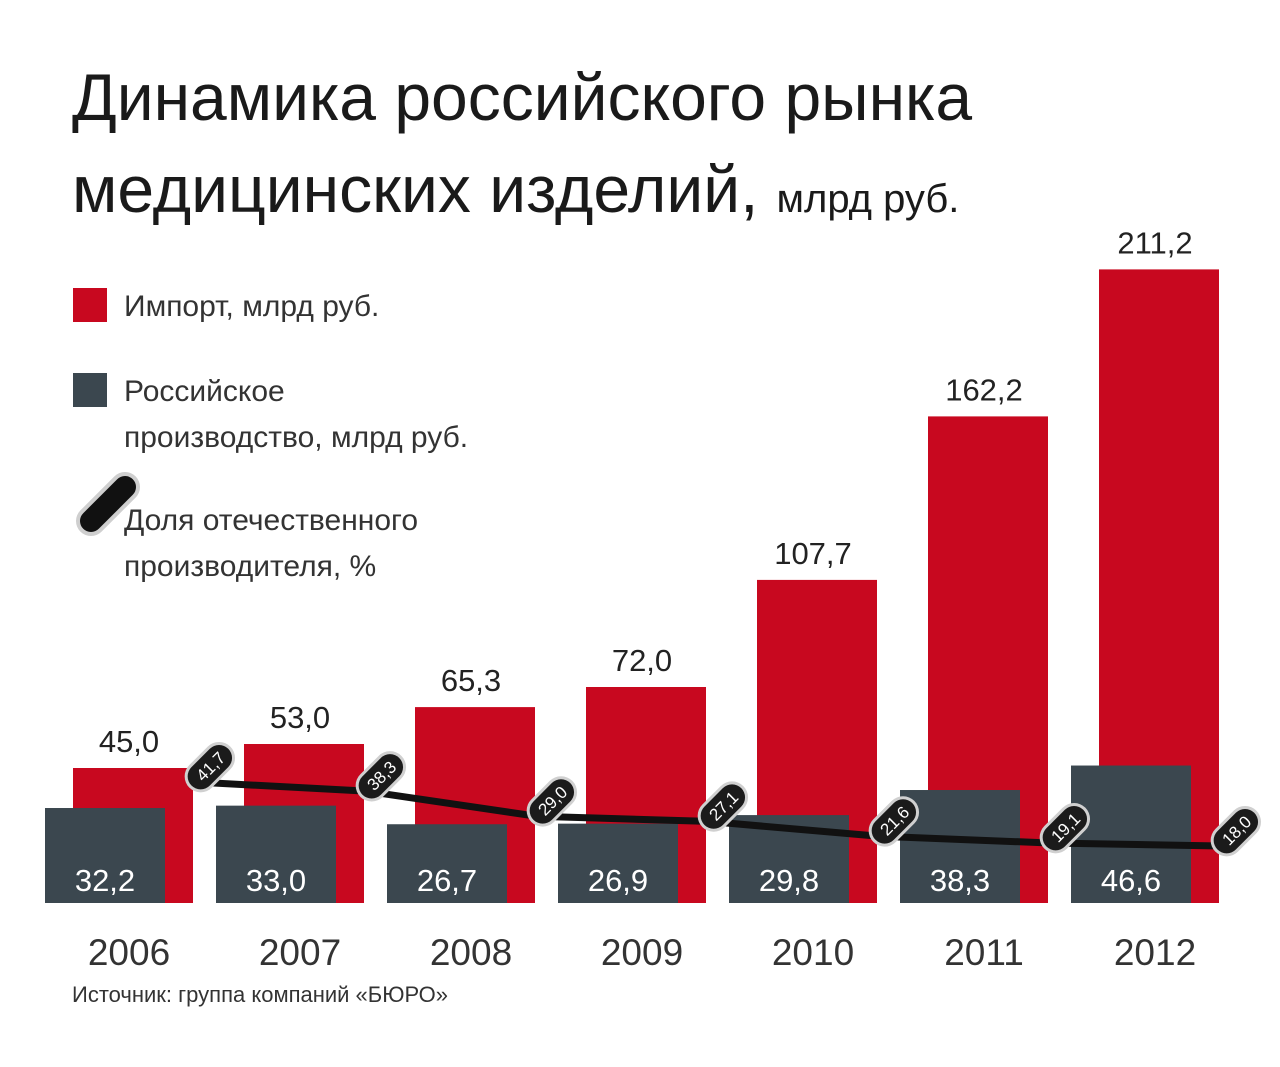 The height and width of the screenshot is (1067, 1280). What do you see at coordinates (251, 306) in the screenshot?
I see `legend-import-label: Импорт, млрд руб.` at bounding box center [251, 306].